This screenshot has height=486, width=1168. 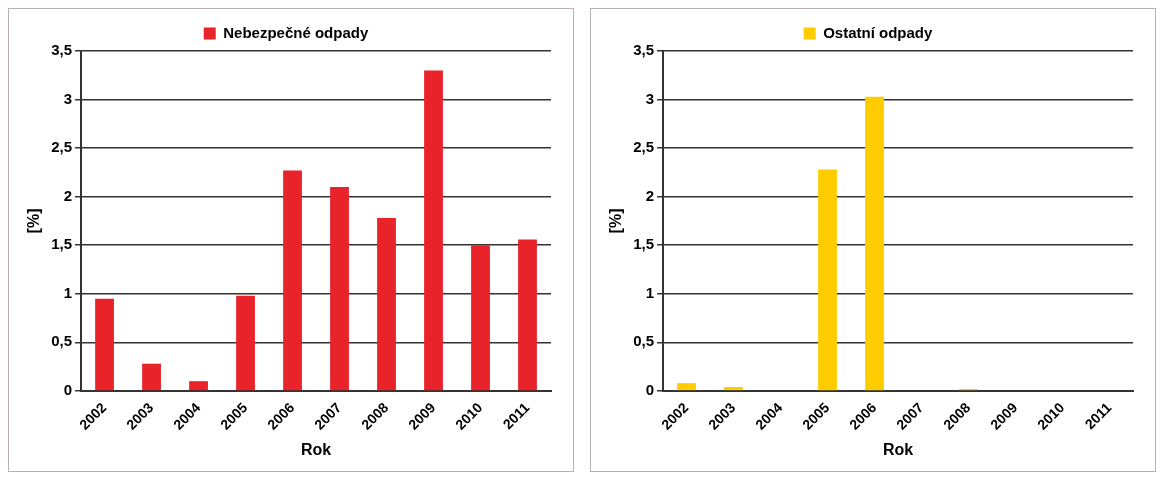 What do you see at coordinates (878, 32) in the screenshot?
I see `legend-label: Ostatní odpady` at bounding box center [878, 32].